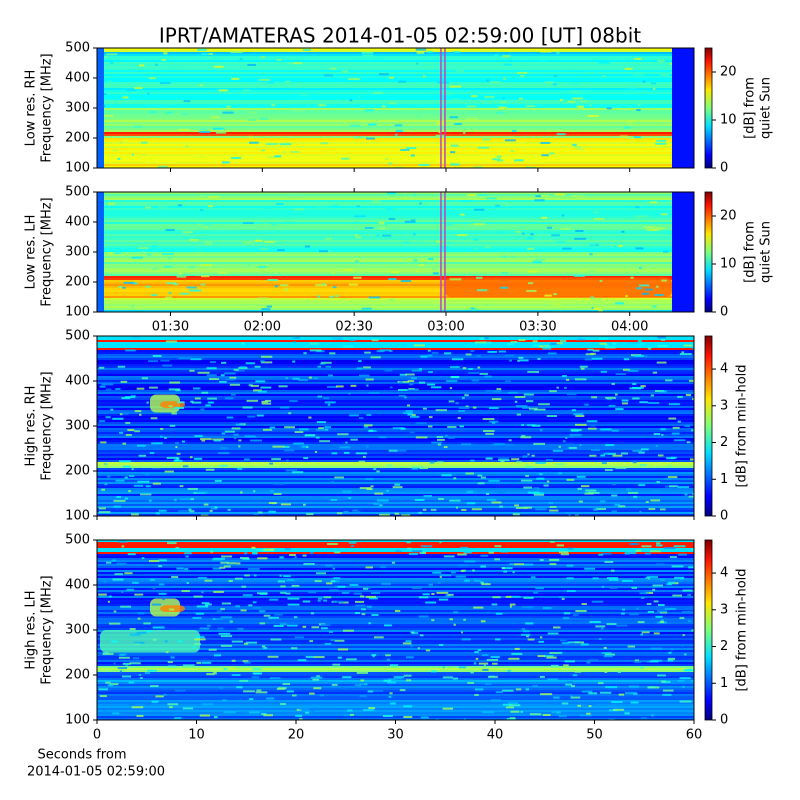 The width and height of the screenshot is (800, 800). What do you see at coordinates (537, 327) in the screenshot?
I see `x-tick-label: 03:30` at bounding box center [537, 327].